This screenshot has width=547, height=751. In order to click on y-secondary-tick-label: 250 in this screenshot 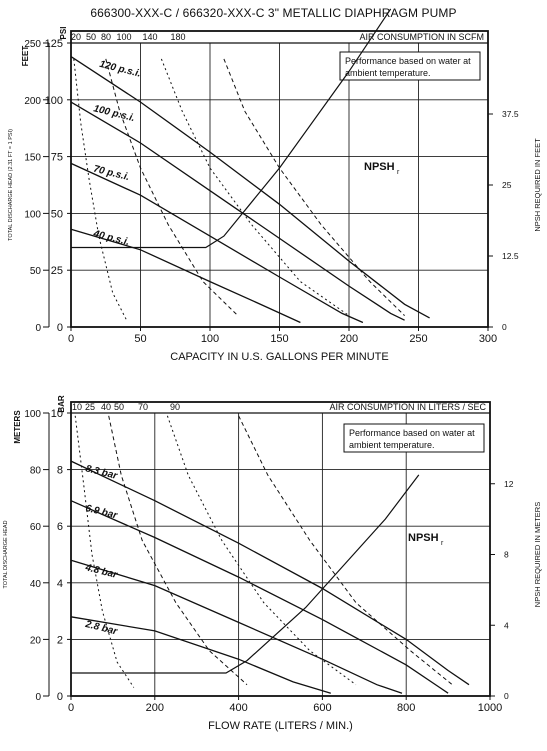, I will do `click(32, 44)`.